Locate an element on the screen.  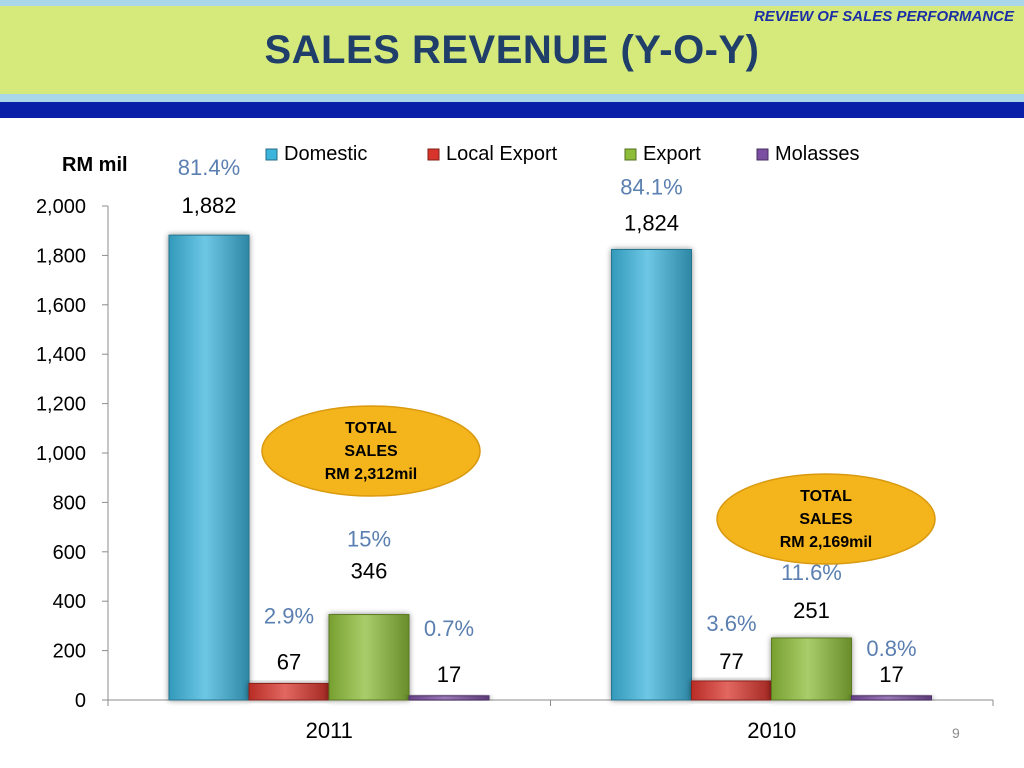
title-banner is located at coordinates (512, 47).